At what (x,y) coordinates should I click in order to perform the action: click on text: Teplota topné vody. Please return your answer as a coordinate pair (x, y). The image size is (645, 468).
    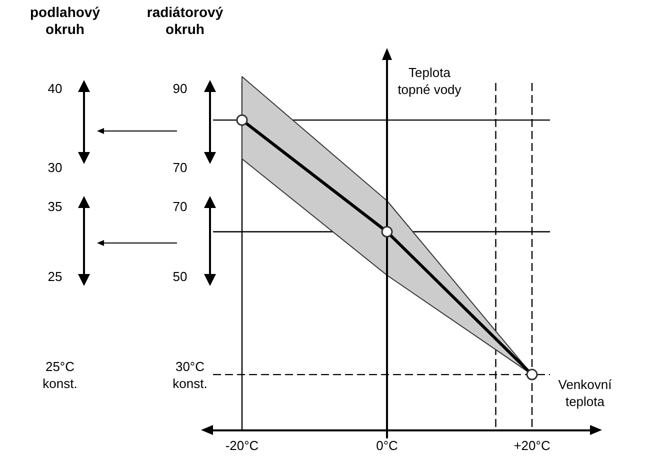
    Looking at the image, I should click on (429, 81).